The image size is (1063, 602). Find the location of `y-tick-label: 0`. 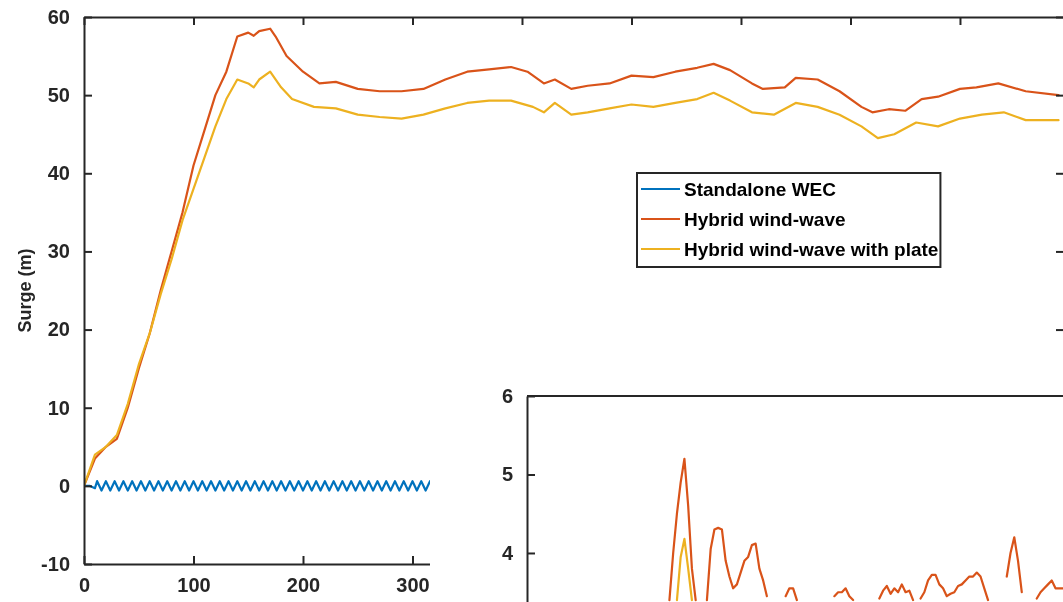

y-tick-label: 0 is located at coordinates (64, 485).